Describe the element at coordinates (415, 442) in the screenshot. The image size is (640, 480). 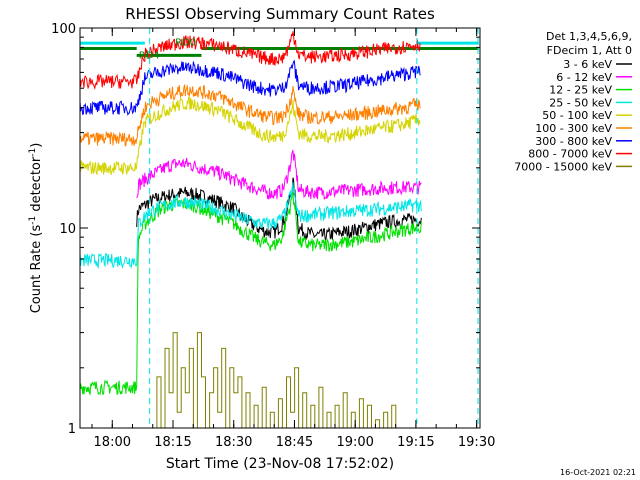
I see `x-tick-label-5: 19:15` at that location.